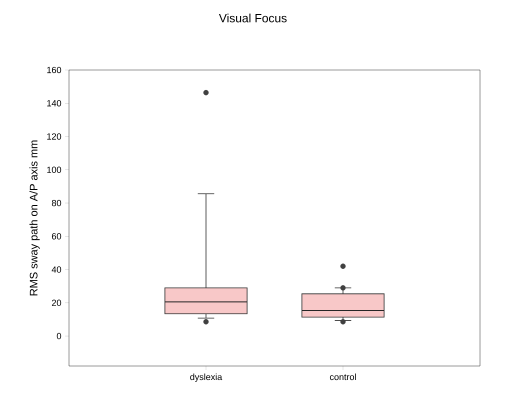 This screenshot has width=507, height=401. What do you see at coordinates (206, 378) in the screenshot?
I see `x-tick-label: dyslexia` at bounding box center [206, 378].